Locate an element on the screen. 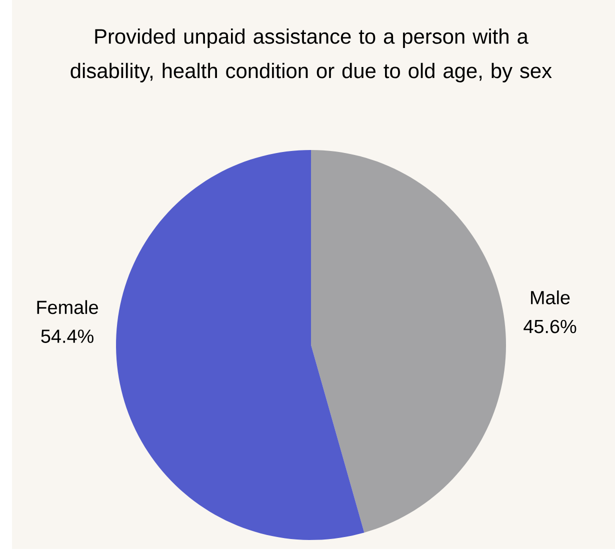 This screenshot has height=554, width=615. chart-title: Provided unpaid assistance to a person with a disability, health condition or due to old age, by sex is located at coordinates (311, 55).